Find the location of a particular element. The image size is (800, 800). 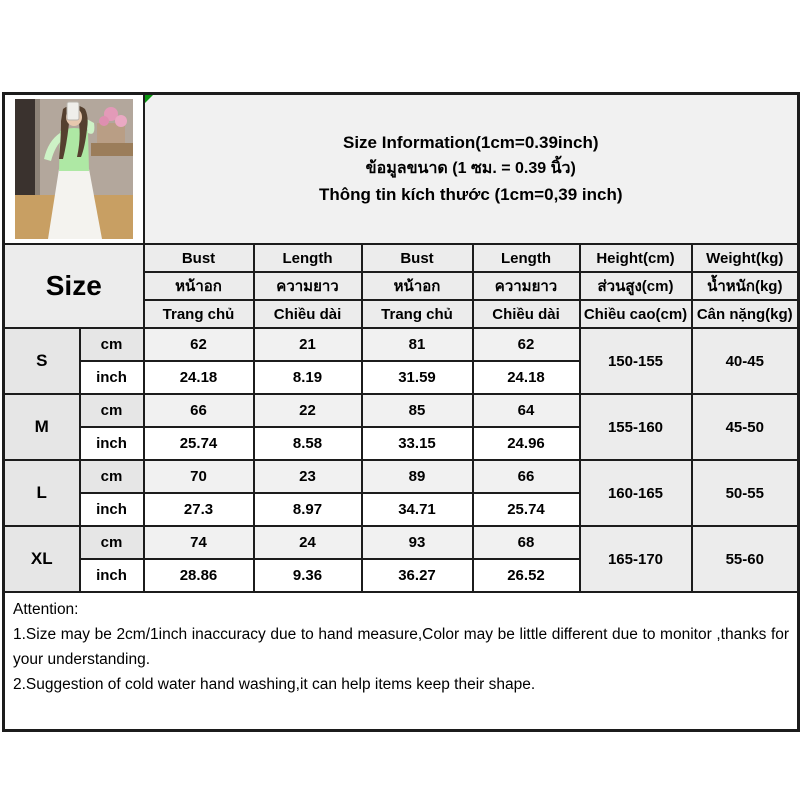

value-cell: 22 is located at coordinates (307, 410).